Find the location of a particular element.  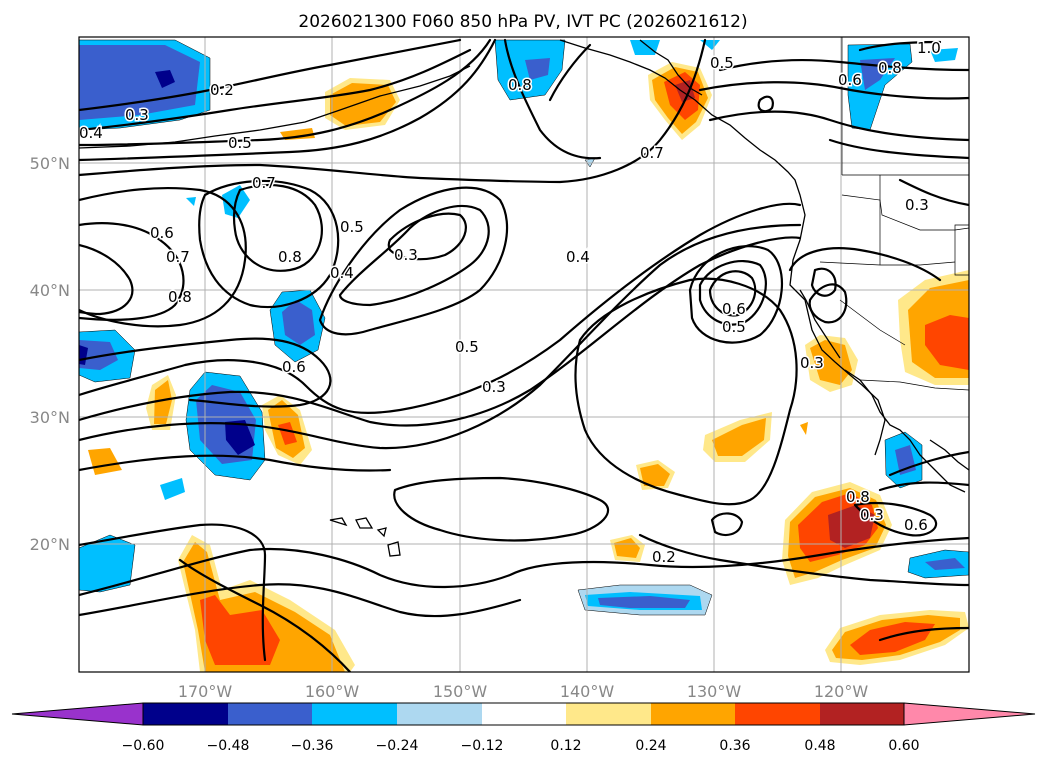

colorbar-tick-label: −0.24 is located at coordinates (397, 746).